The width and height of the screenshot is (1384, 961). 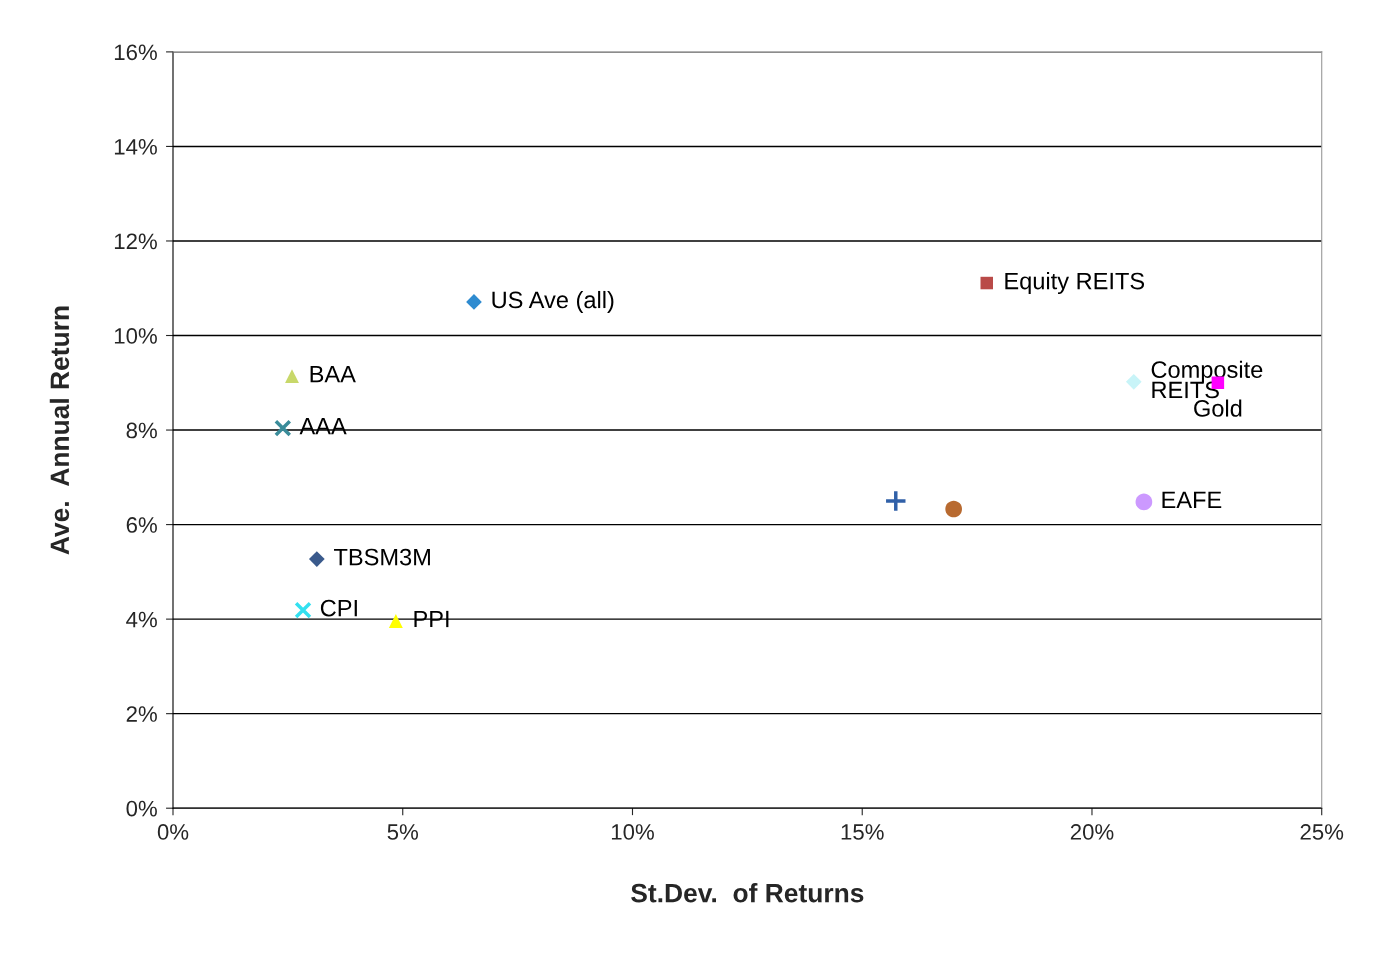 I want to click on y-tick-label: 14%, so click(x=135, y=147).